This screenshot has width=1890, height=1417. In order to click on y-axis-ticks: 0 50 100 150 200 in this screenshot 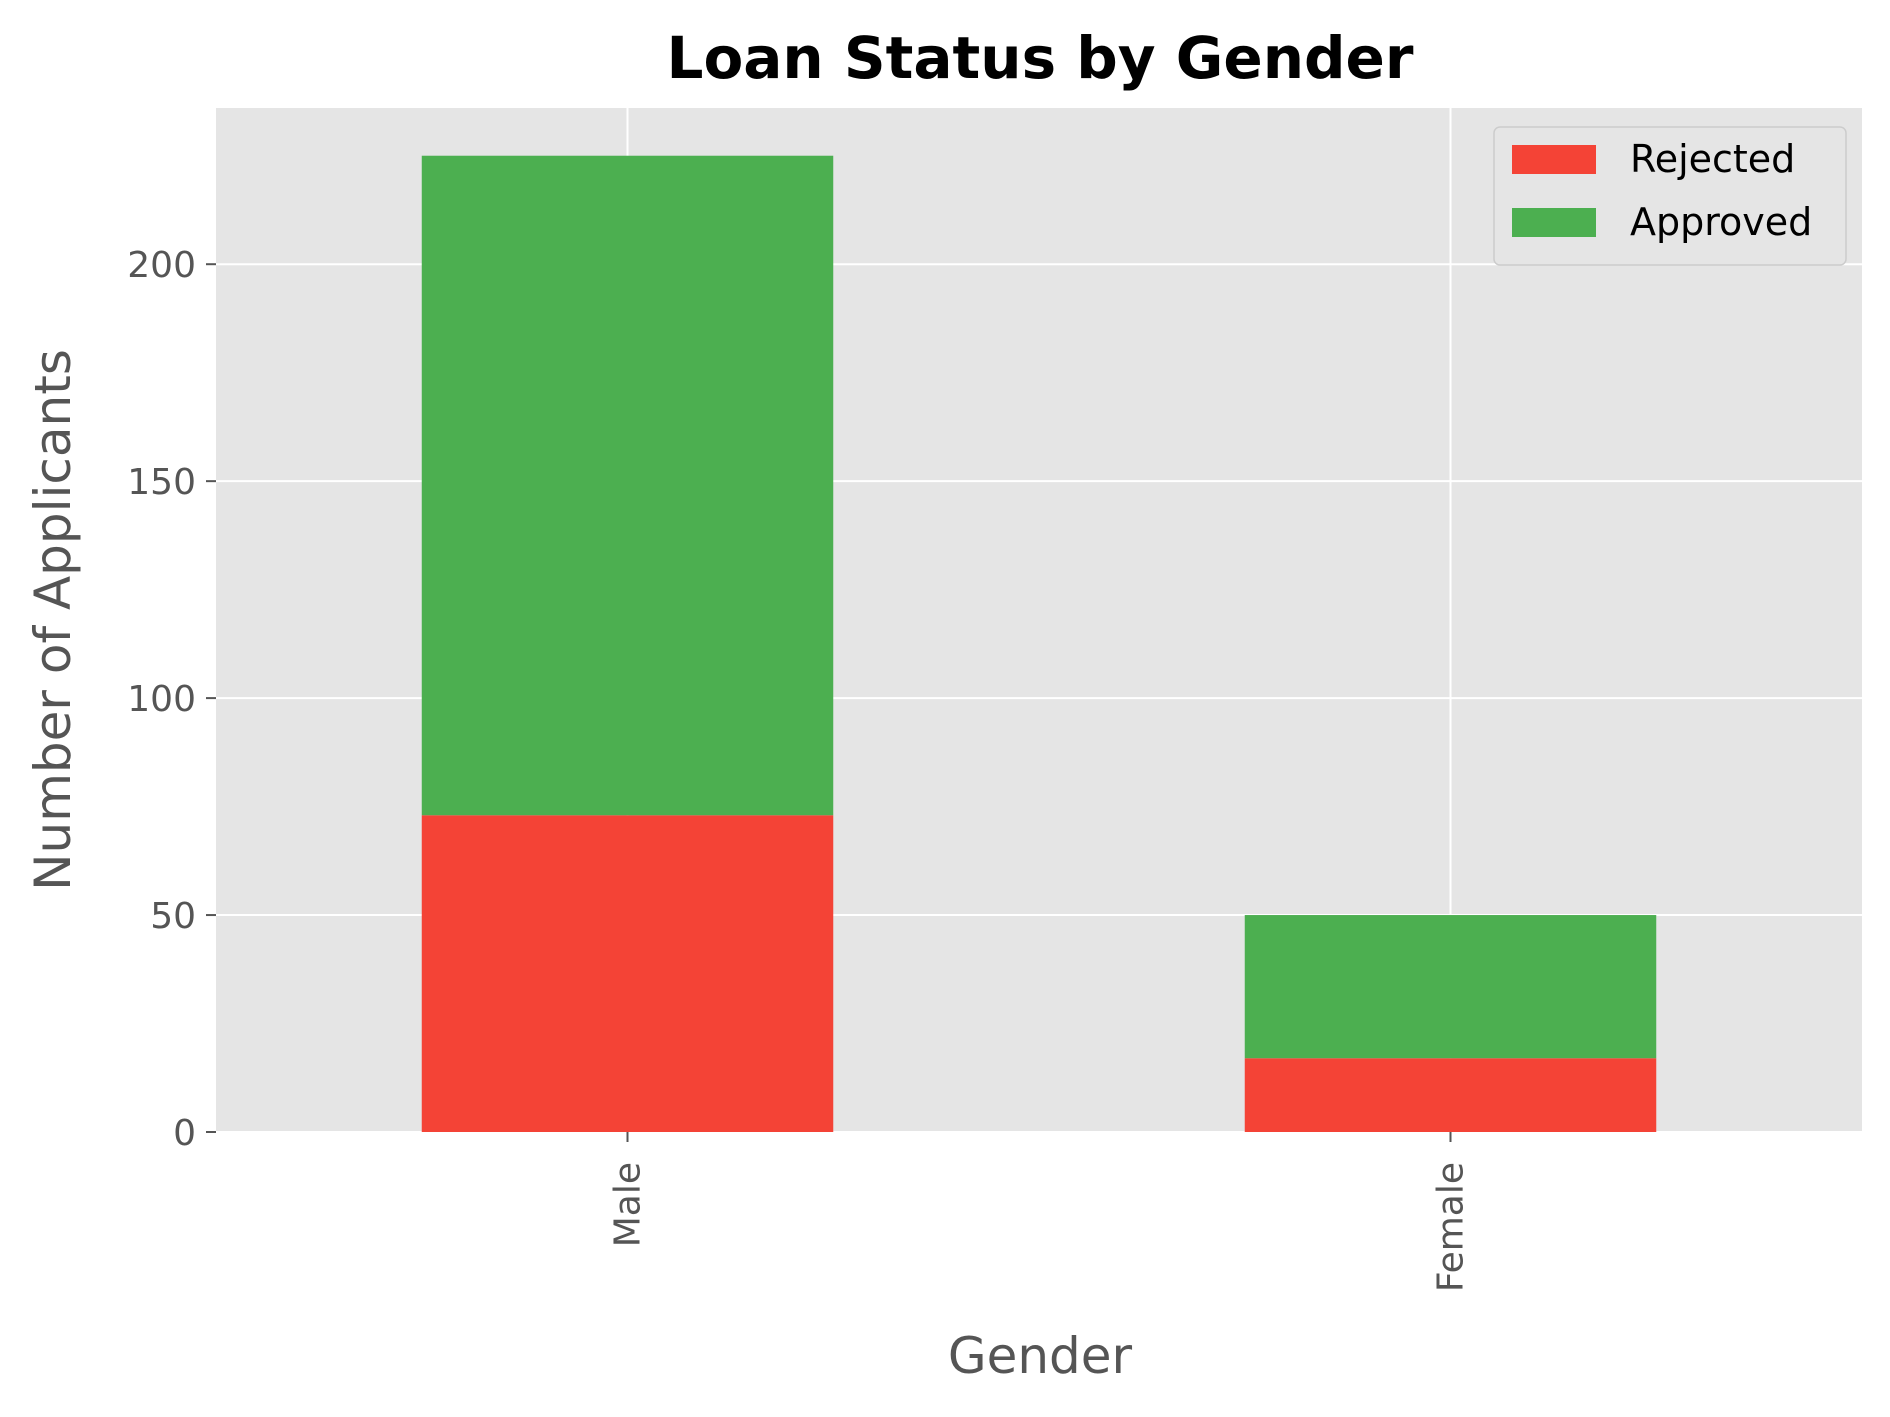, I will do `click(171, 699)`.